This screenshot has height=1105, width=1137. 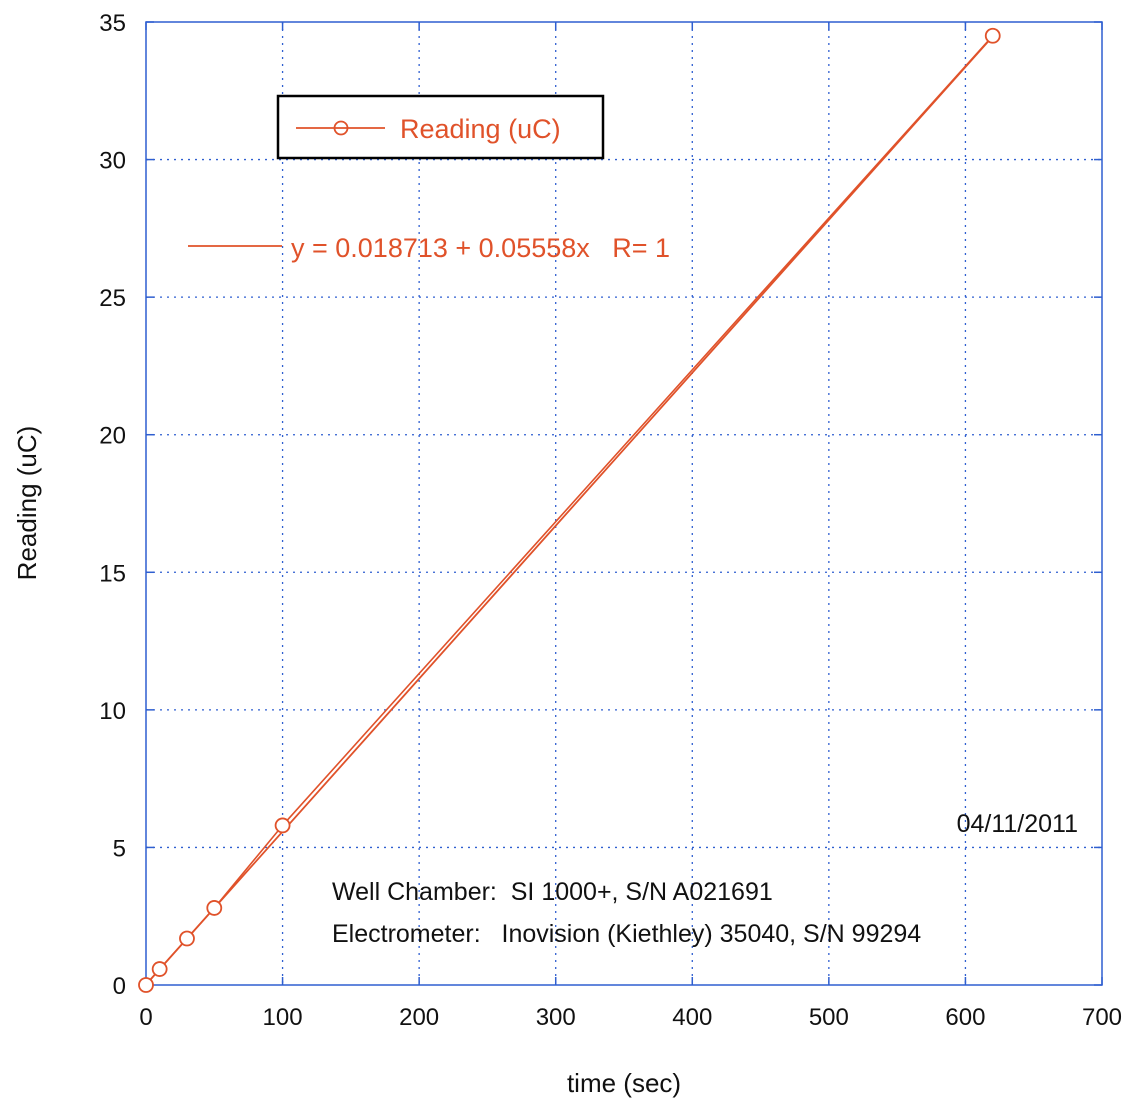 I want to click on y-tick-label: 15, so click(x=112, y=573).